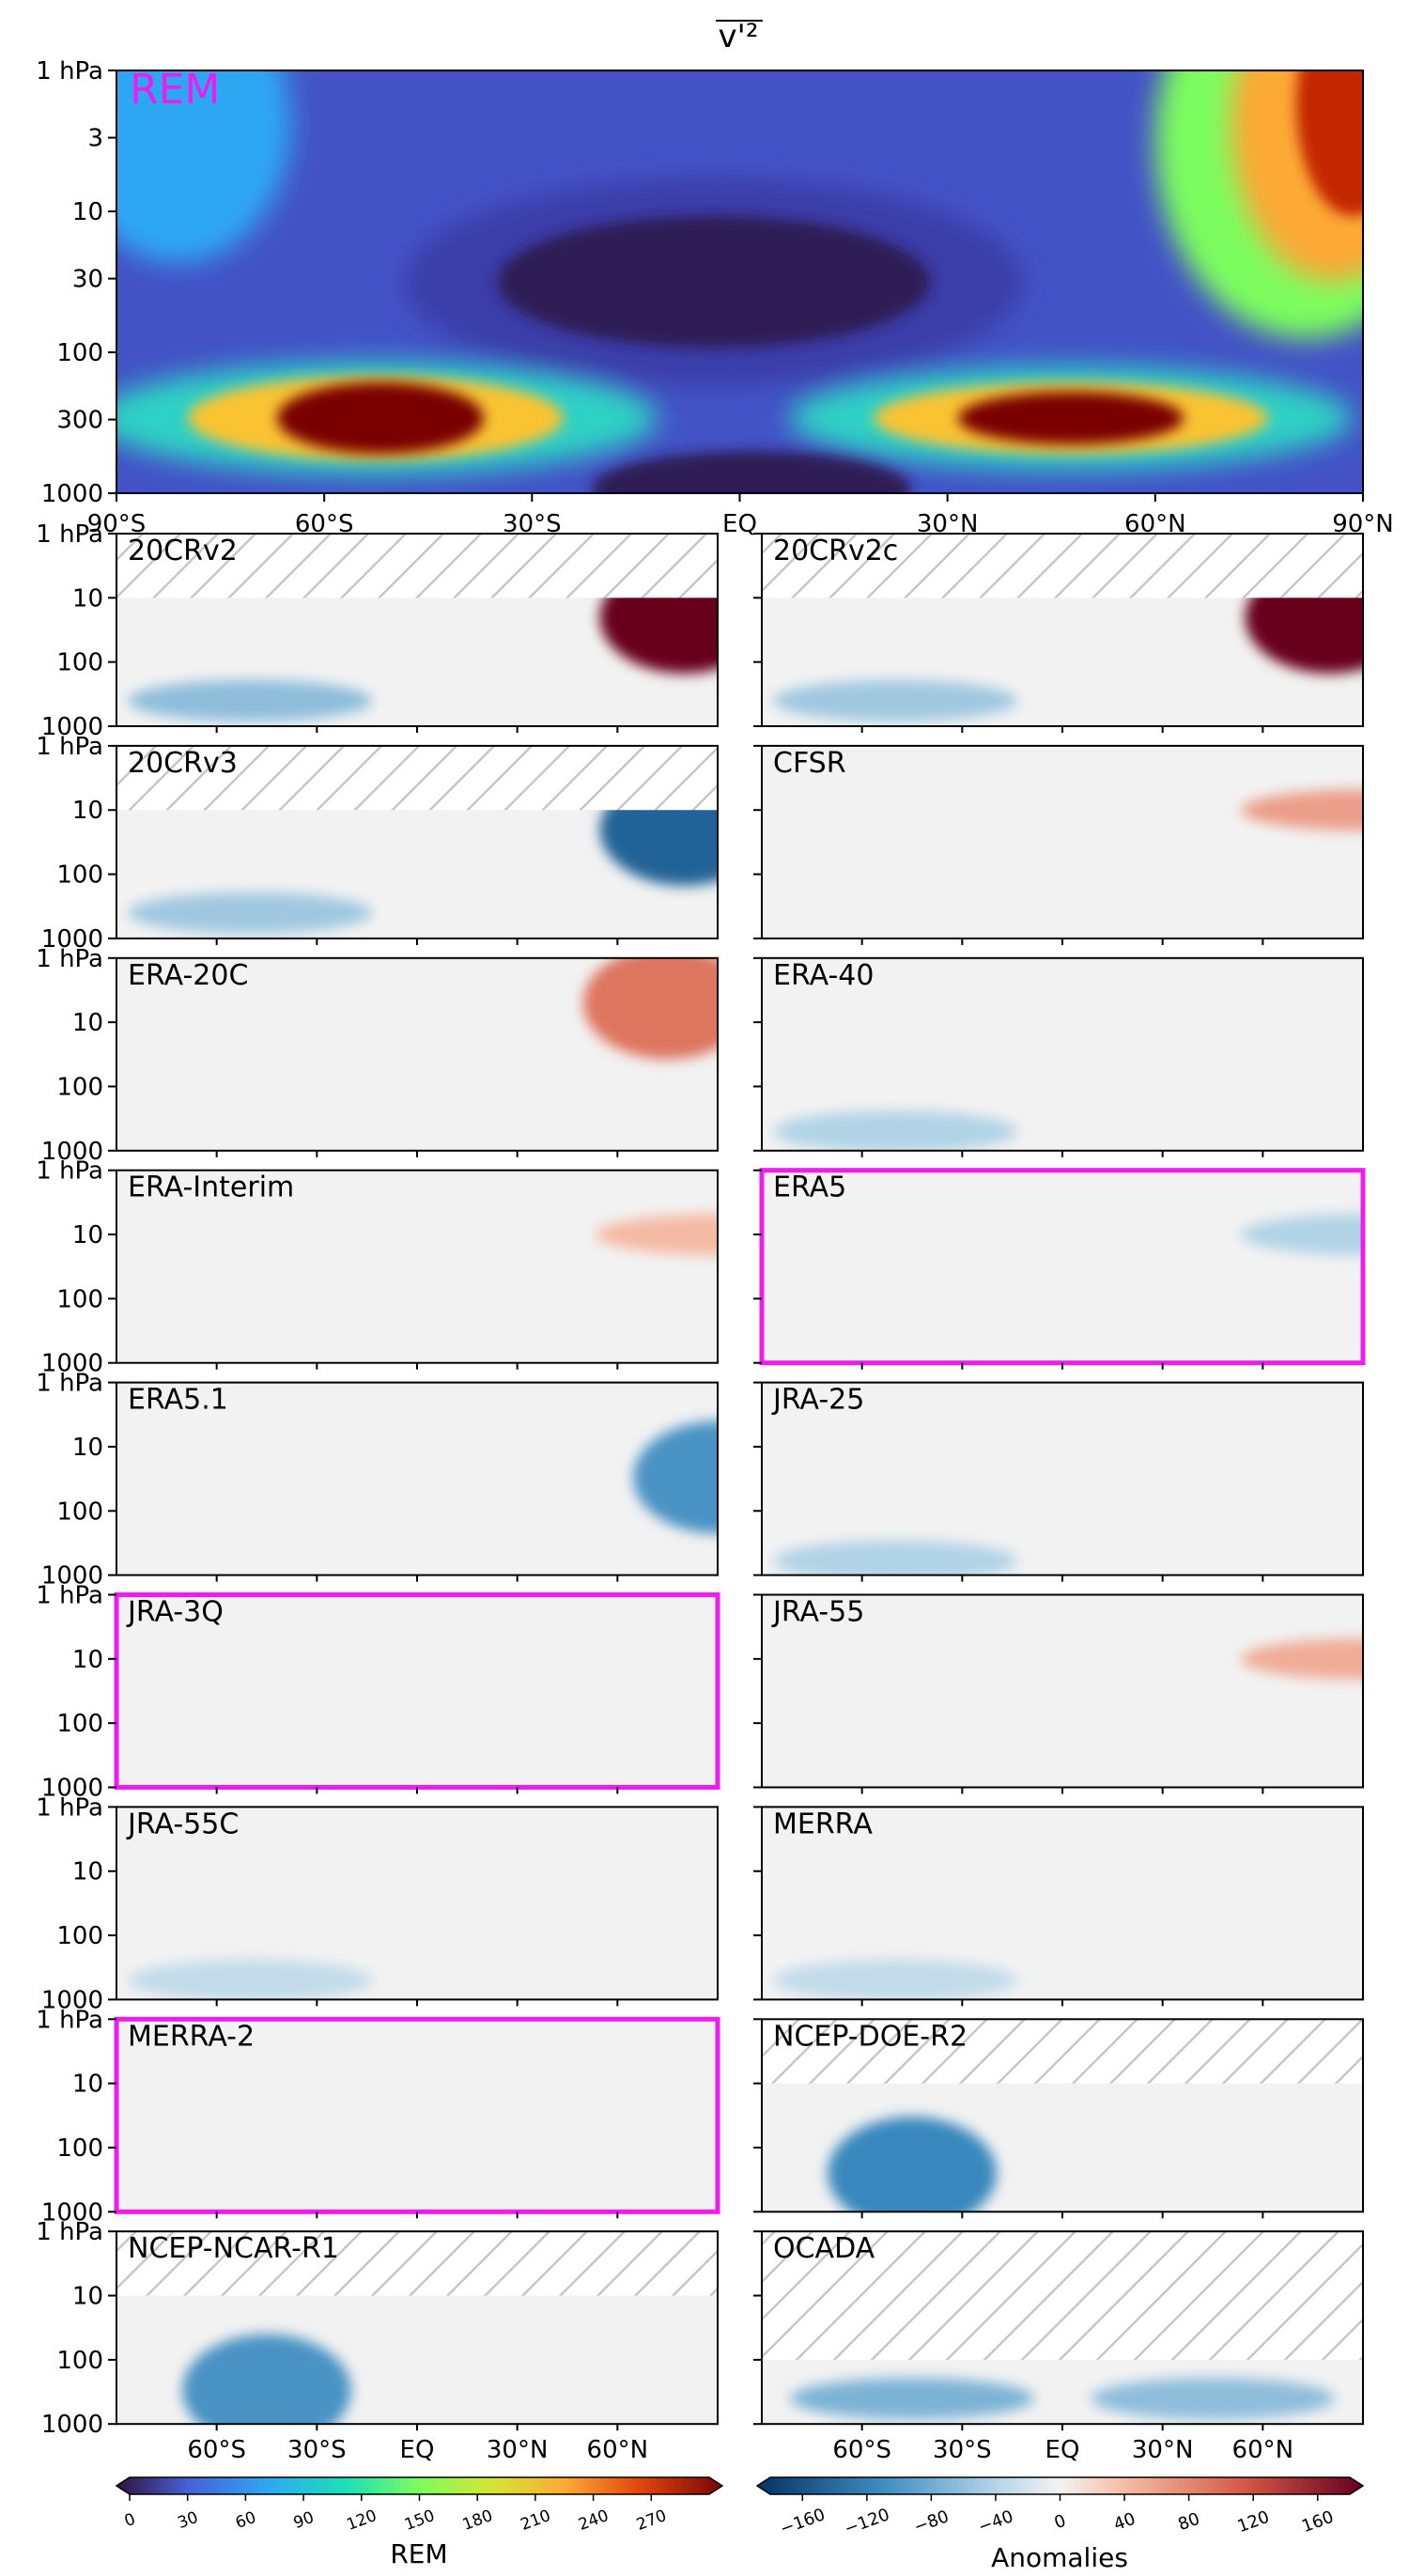 The image size is (1409, 2576). Describe the element at coordinates (130, 2520) in the screenshot. I see `rem-colorbar-tick-label: 0` at that location.